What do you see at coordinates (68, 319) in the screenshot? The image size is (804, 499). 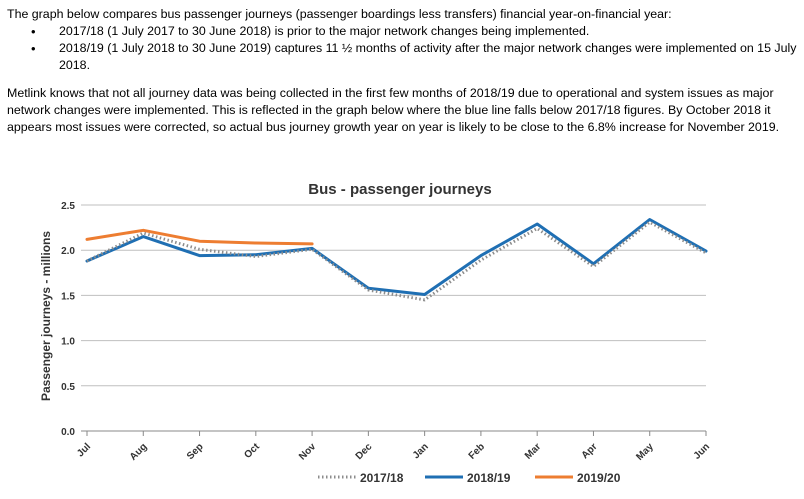 I see `y-axis-ticks: 0.0 0.5 1.0 1.5 2.0 2.5` at bounding box center [68, 319].